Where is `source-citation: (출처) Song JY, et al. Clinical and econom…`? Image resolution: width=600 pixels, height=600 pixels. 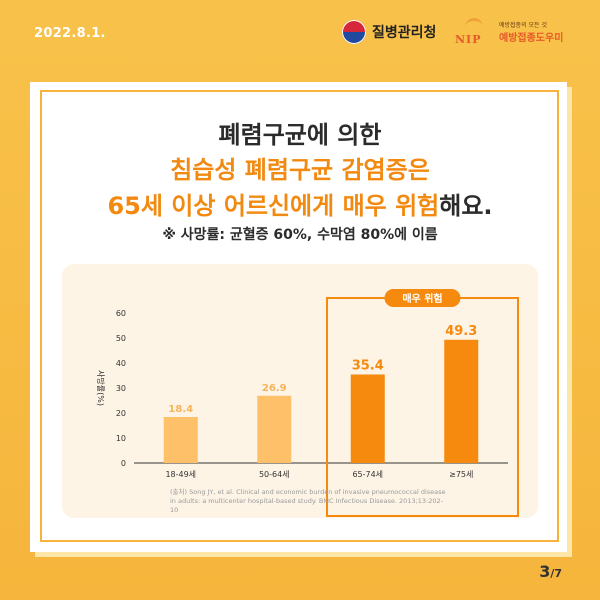 source-citation: (출처) Song JY, et al. Clinical and econom… is located at coordinates (310, 501).